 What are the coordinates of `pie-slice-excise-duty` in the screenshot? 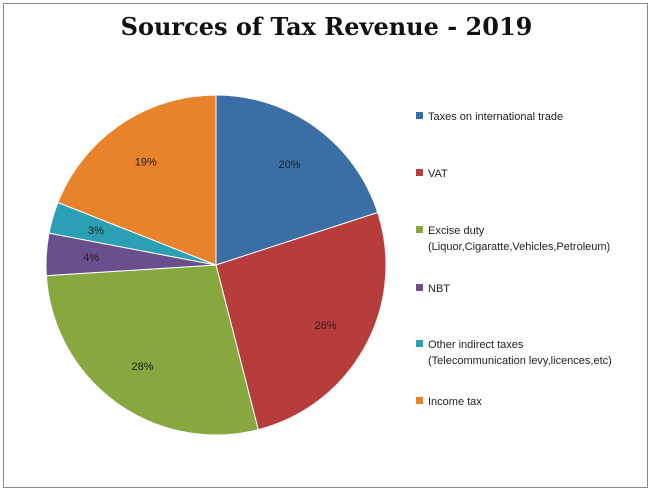 It's located at (152, 350).